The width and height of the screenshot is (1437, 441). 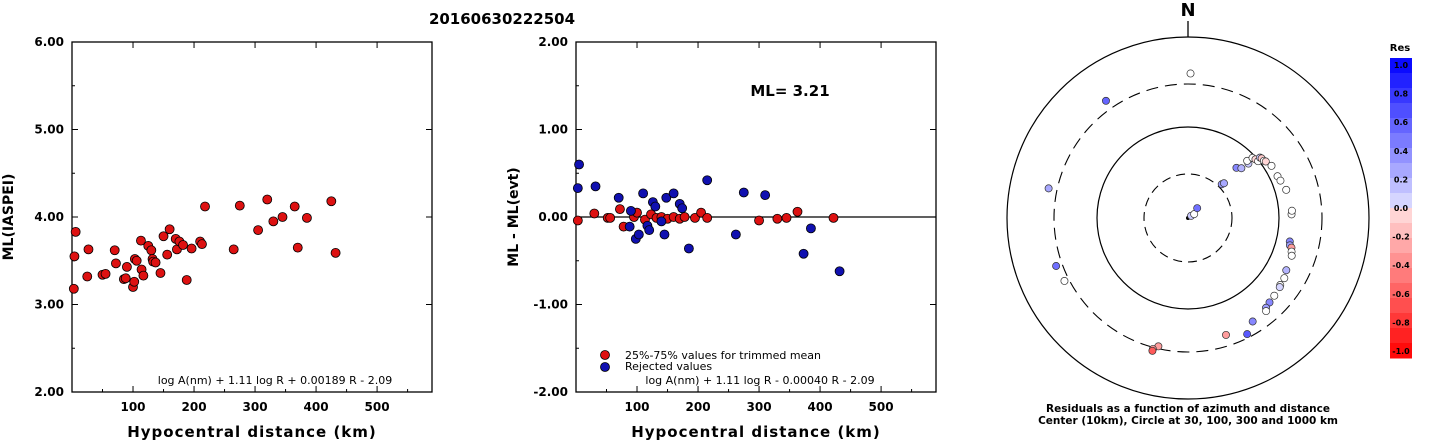 What do you see at coordinates (553, 130) in the screenshot?
I see `y-tick-label: 1.00` at bounding box center [553, 130].